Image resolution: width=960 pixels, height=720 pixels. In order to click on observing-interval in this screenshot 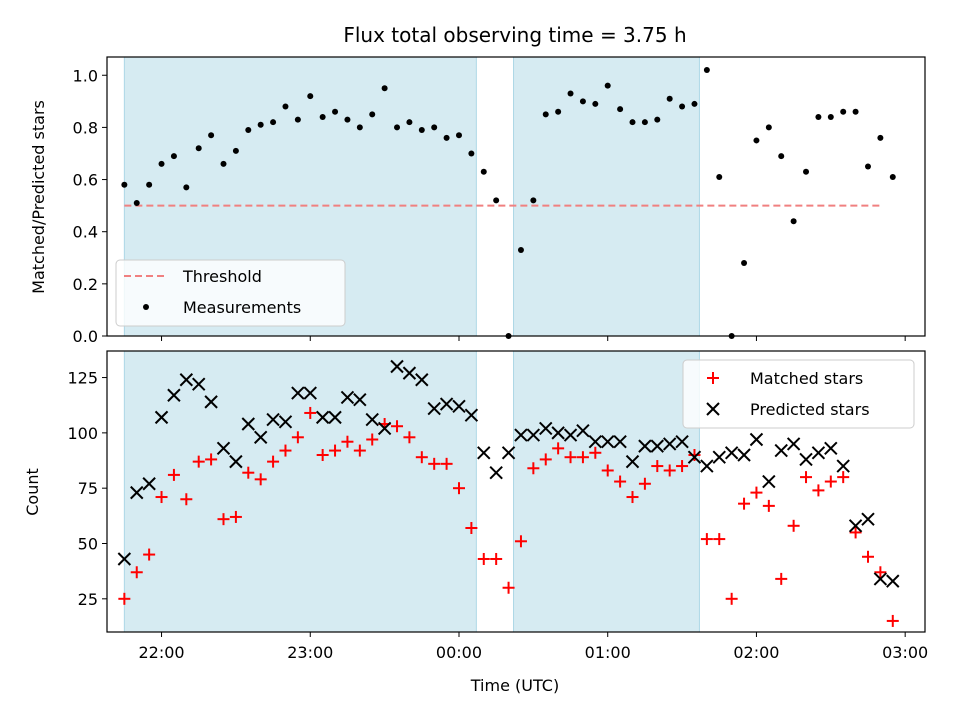, I will do `click(606, 196)`.